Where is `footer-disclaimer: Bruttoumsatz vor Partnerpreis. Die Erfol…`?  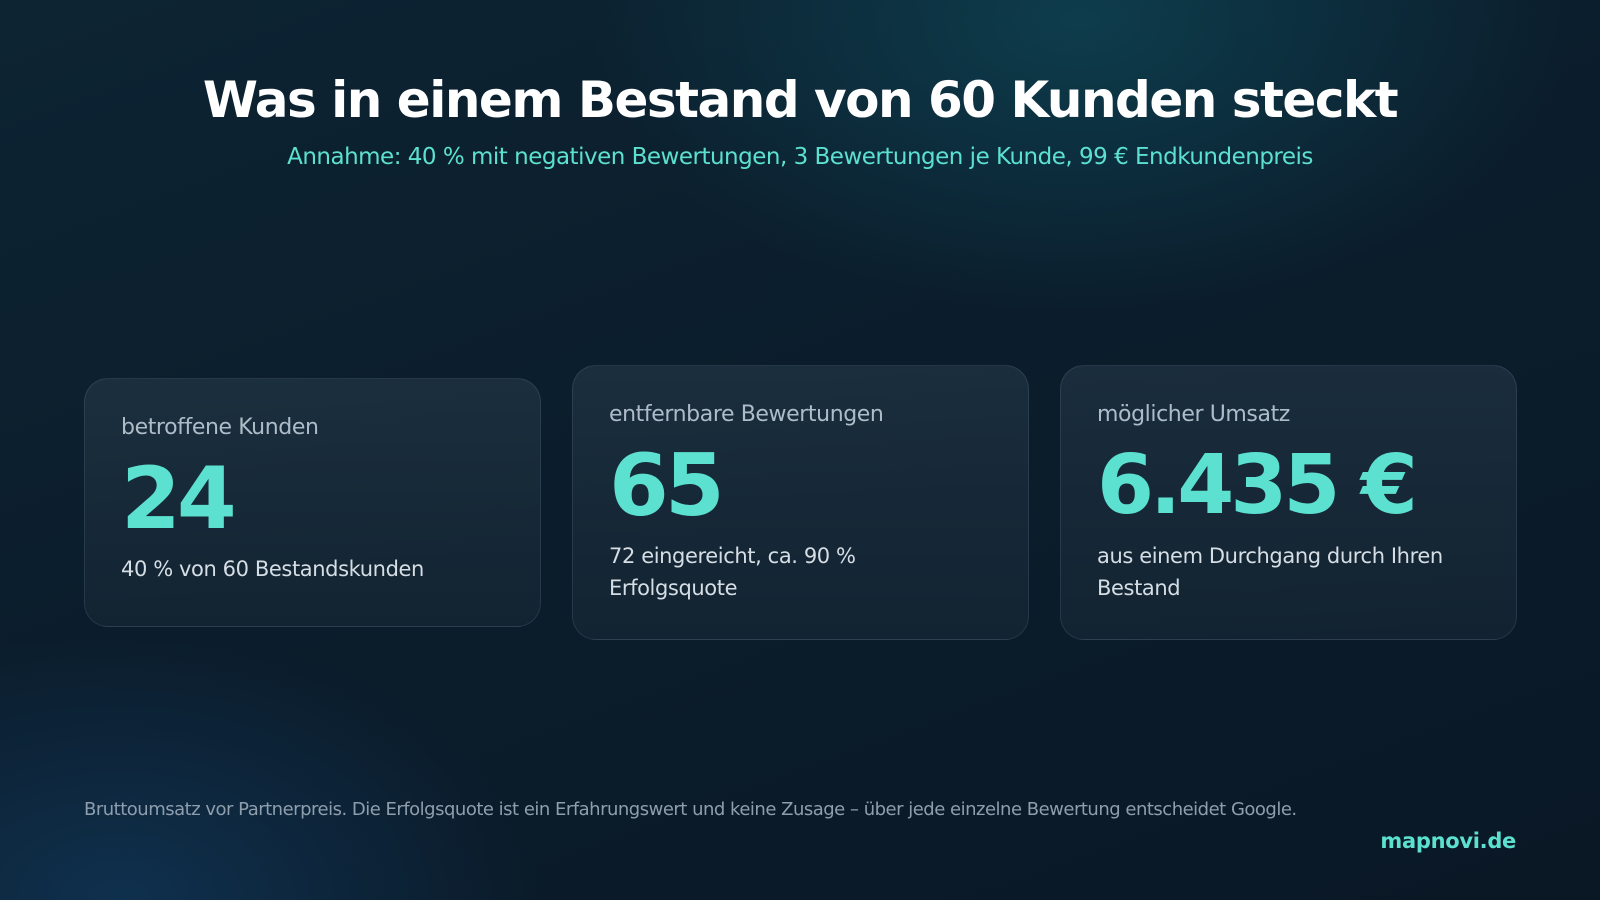 footer-disclaimer: Bruttoumsatz vor Partnerpreis. Die Erfol… is located at coordinates (690, 809).